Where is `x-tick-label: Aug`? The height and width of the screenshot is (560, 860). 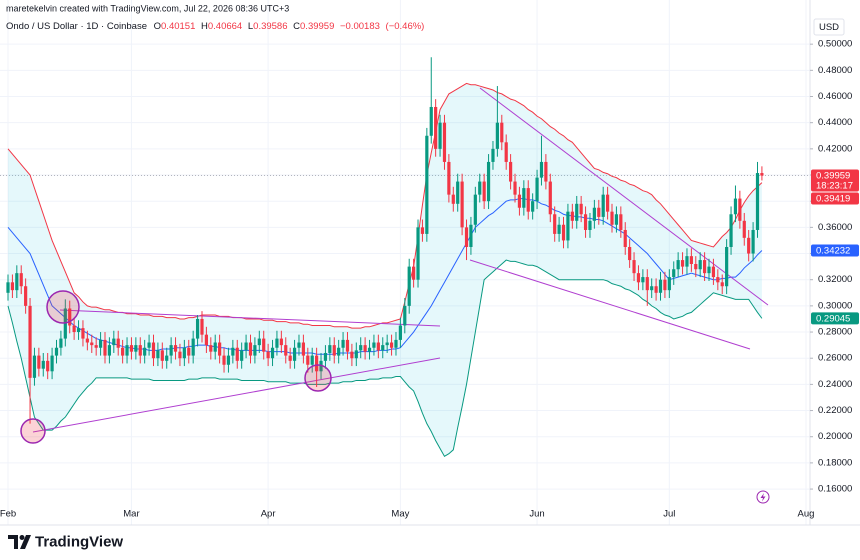 x-tick-label: Aug is located at coordinates (806, 514).